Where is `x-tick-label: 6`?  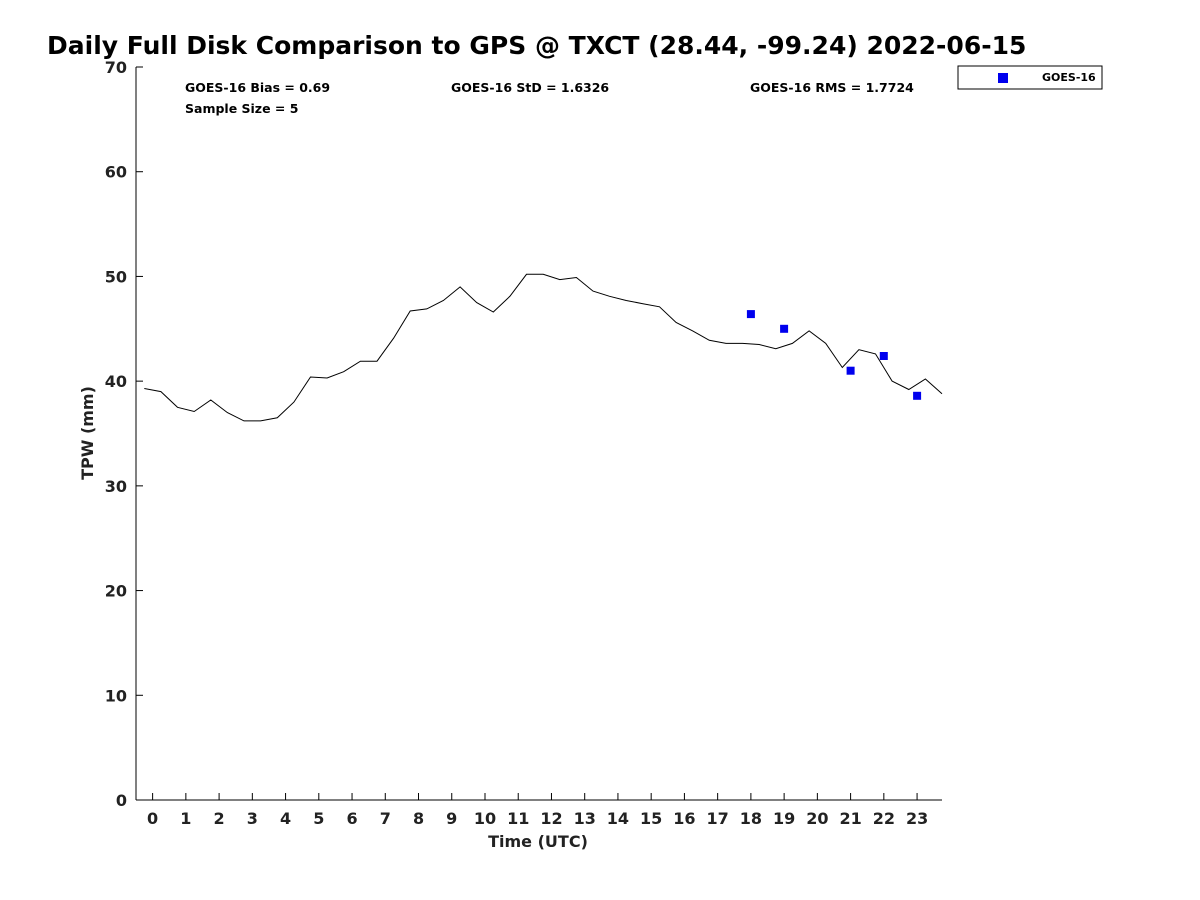 x-tick-label: 6 is located at coordinates (351, 818).